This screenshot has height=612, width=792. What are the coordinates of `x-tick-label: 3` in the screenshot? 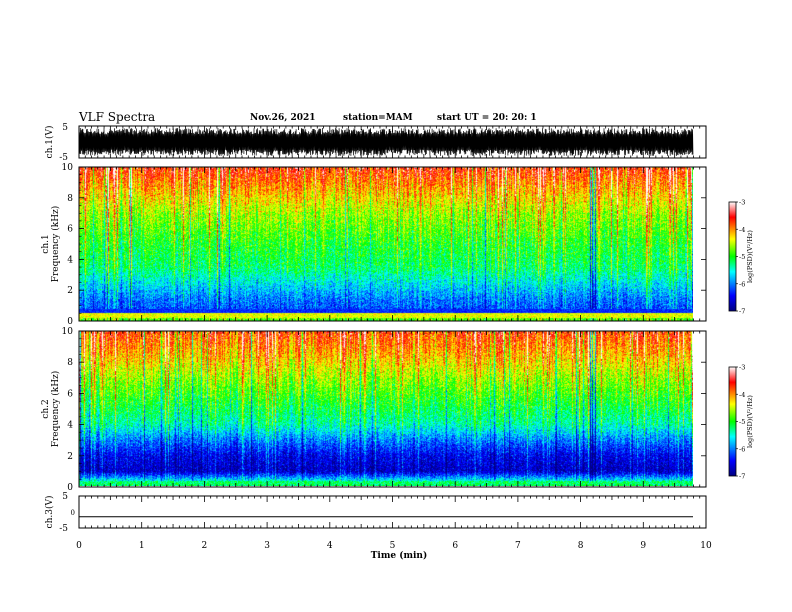 It's located at (267, 546).